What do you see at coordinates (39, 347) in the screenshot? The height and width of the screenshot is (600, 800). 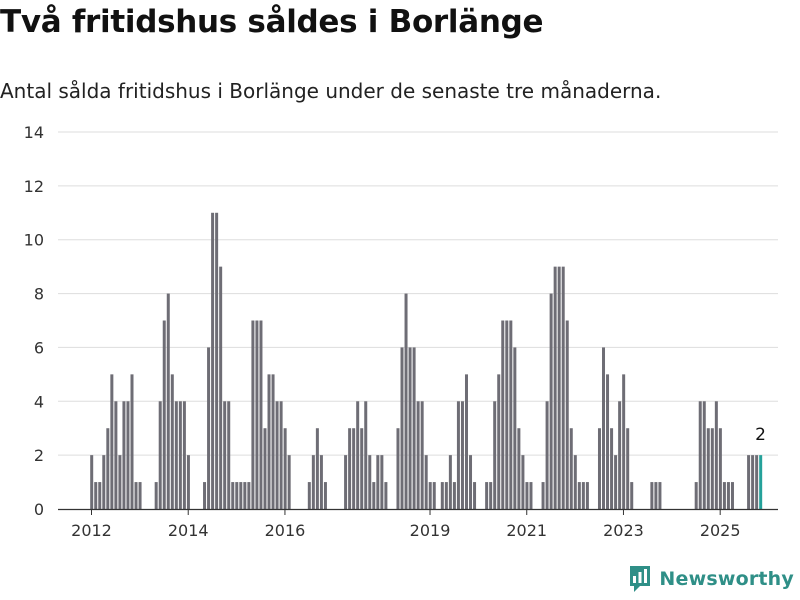 I see `y-tick-label: 6` at bounding box center [39, 347].